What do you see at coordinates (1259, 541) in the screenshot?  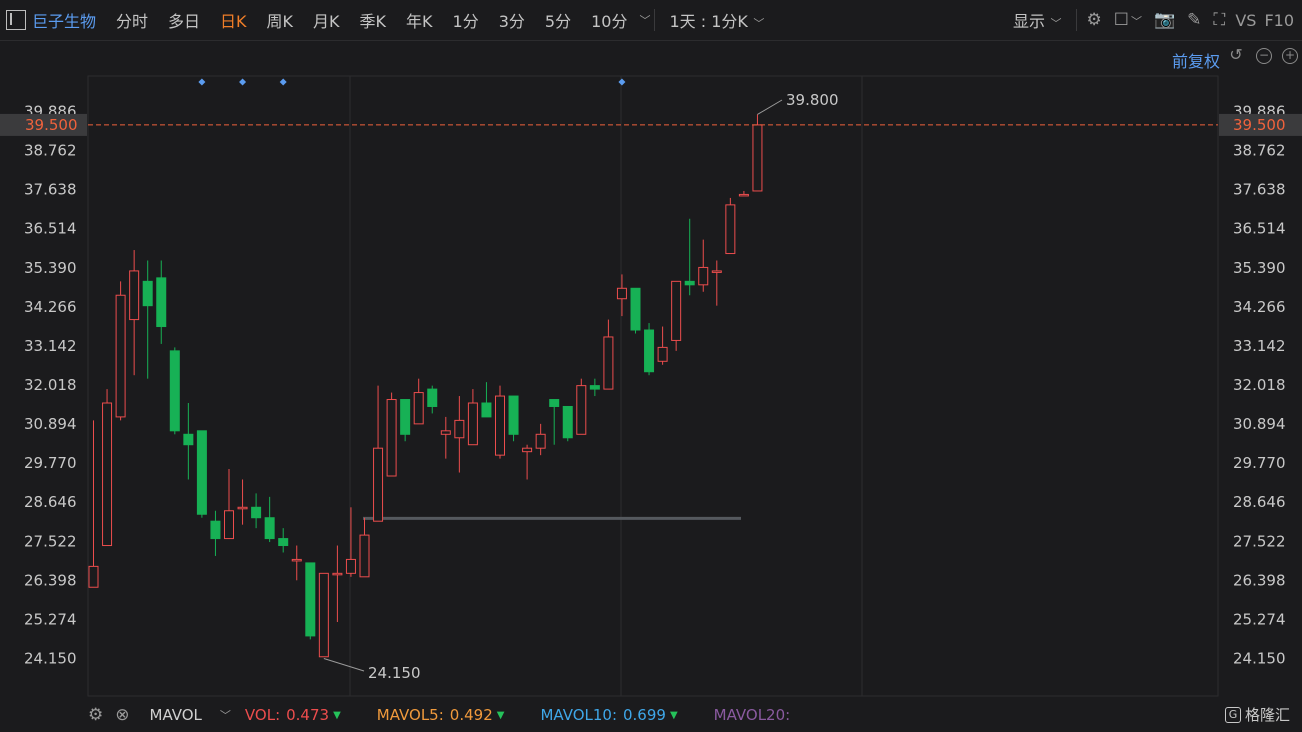 I see `y-tick-label-right: 27.522` at bounding box center [1259, 541].